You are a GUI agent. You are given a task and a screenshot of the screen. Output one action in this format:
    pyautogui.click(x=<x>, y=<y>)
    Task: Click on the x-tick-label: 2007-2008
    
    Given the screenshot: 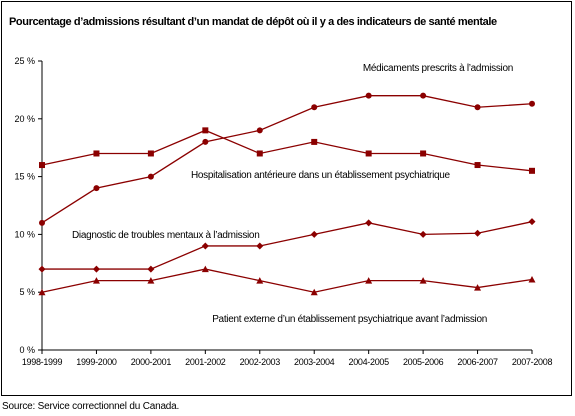 What is the action you would take?
    pyautogui.click(x=532, y=362)
    